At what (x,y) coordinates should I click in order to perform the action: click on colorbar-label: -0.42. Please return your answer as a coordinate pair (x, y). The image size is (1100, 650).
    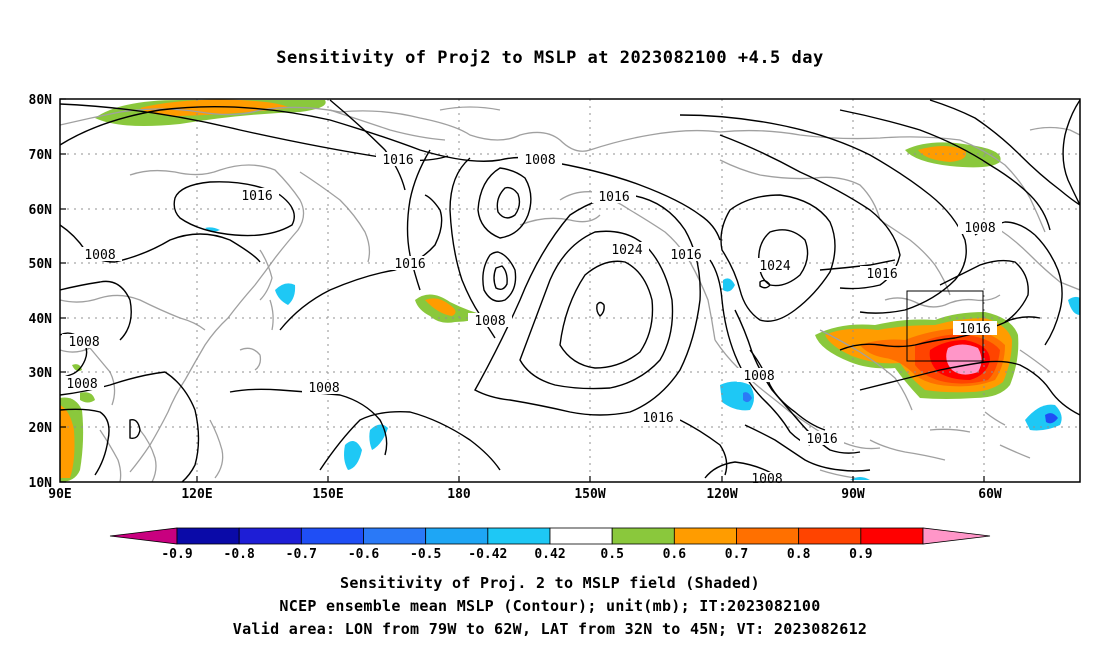
    Looking at the image, I should click on (487, 554).